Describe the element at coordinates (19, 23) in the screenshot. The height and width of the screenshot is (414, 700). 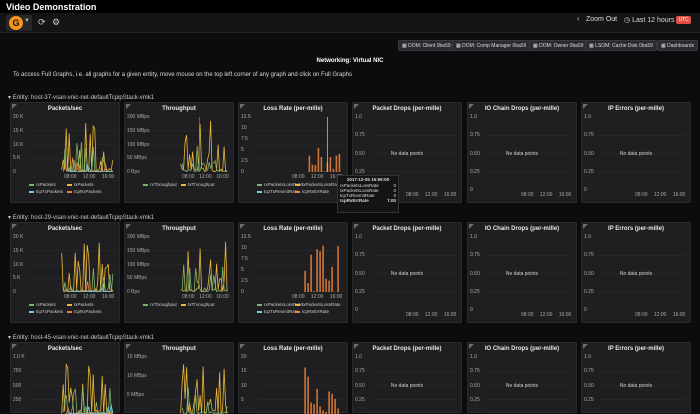
I see `grafana-menu-button: G ▼` at that location.